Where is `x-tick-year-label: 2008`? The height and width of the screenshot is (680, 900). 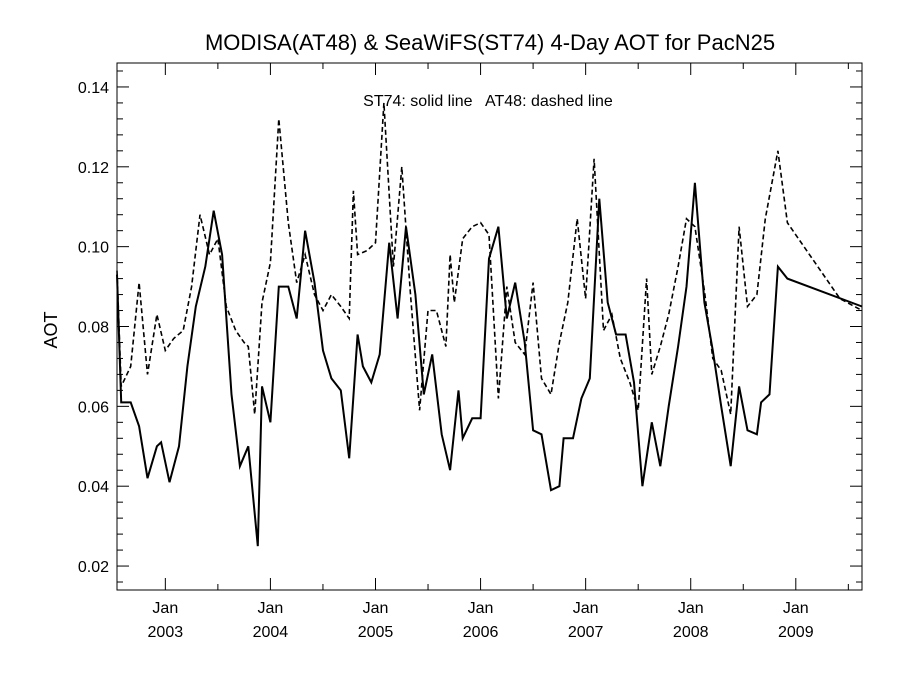
x-tick-year-label: 2008 is located at coordinates (691, 632).